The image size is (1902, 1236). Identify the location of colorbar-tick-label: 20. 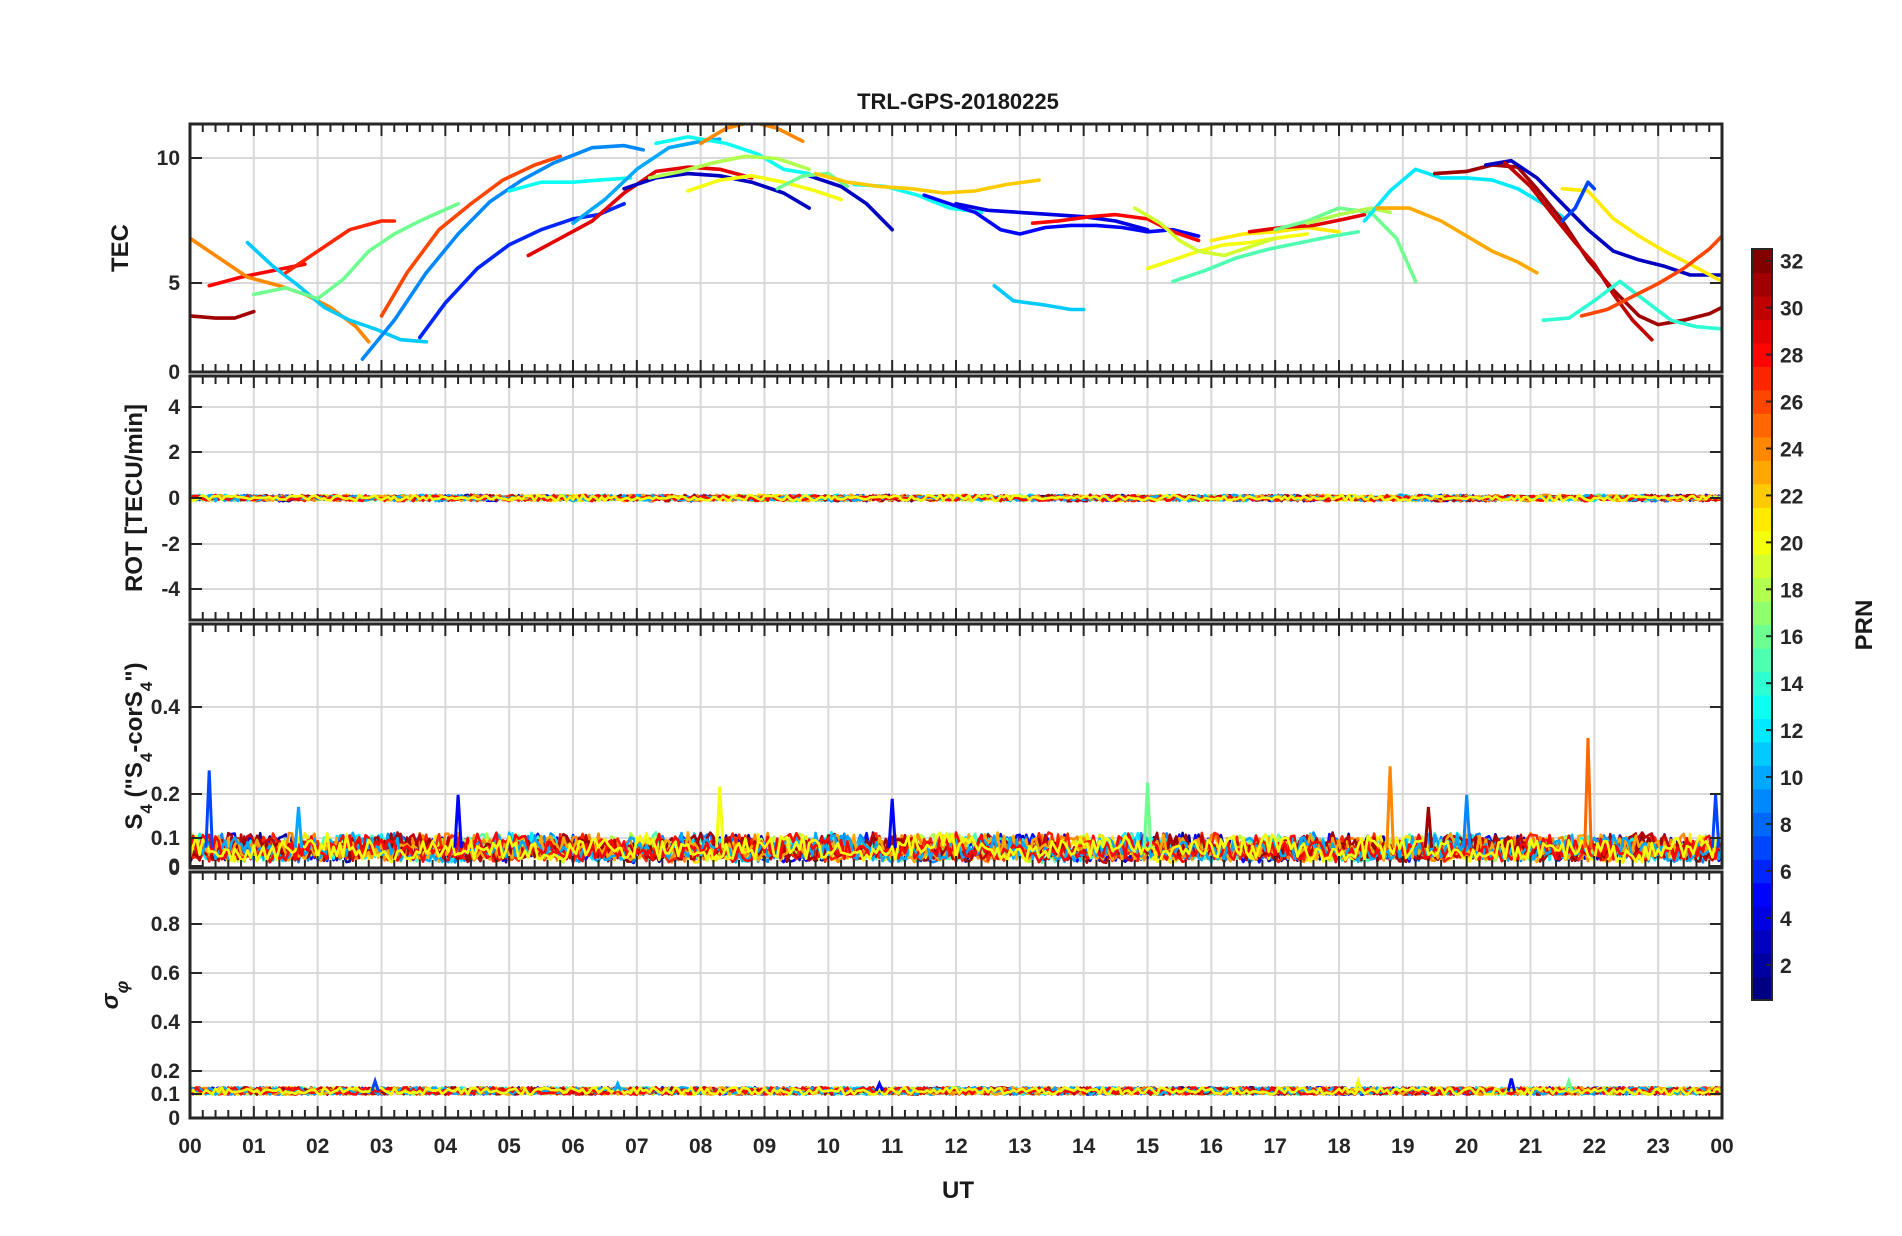
(1791, 543).